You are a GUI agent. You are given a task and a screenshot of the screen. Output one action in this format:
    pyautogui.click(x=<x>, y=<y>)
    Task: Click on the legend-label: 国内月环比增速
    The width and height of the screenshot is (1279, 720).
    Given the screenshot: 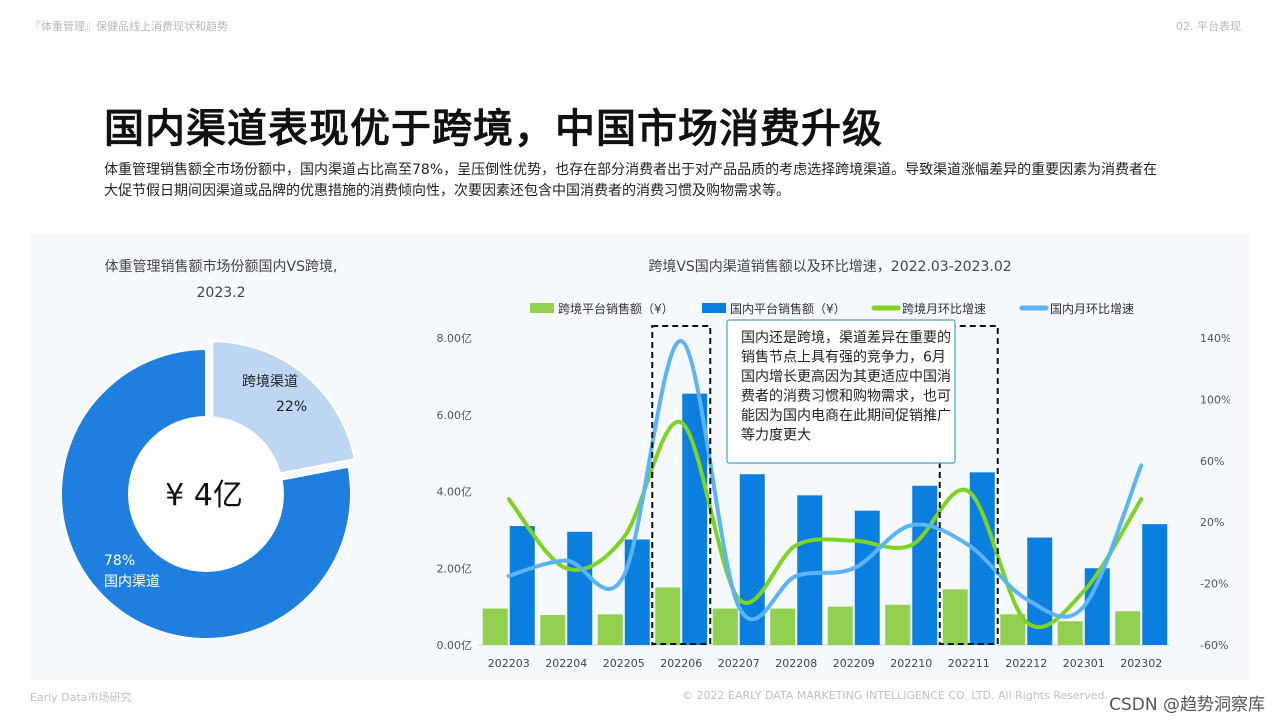 What is the action you would take?
    pyautogui.click(x=1092, y=309)
    